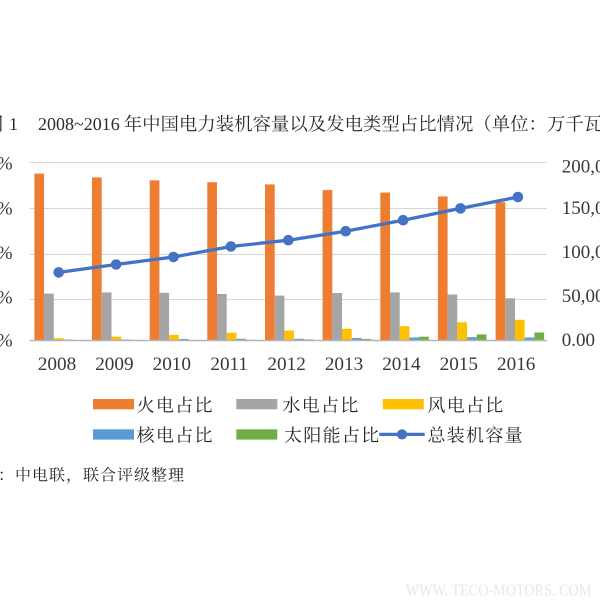  I want to click on svg-text: 2012, so click(286, 364).